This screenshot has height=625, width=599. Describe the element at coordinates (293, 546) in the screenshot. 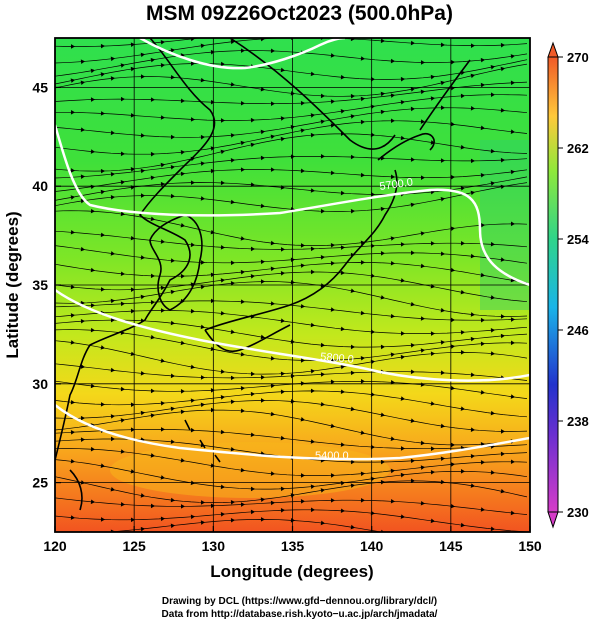

I see `x-tick-label: 135` at that location.